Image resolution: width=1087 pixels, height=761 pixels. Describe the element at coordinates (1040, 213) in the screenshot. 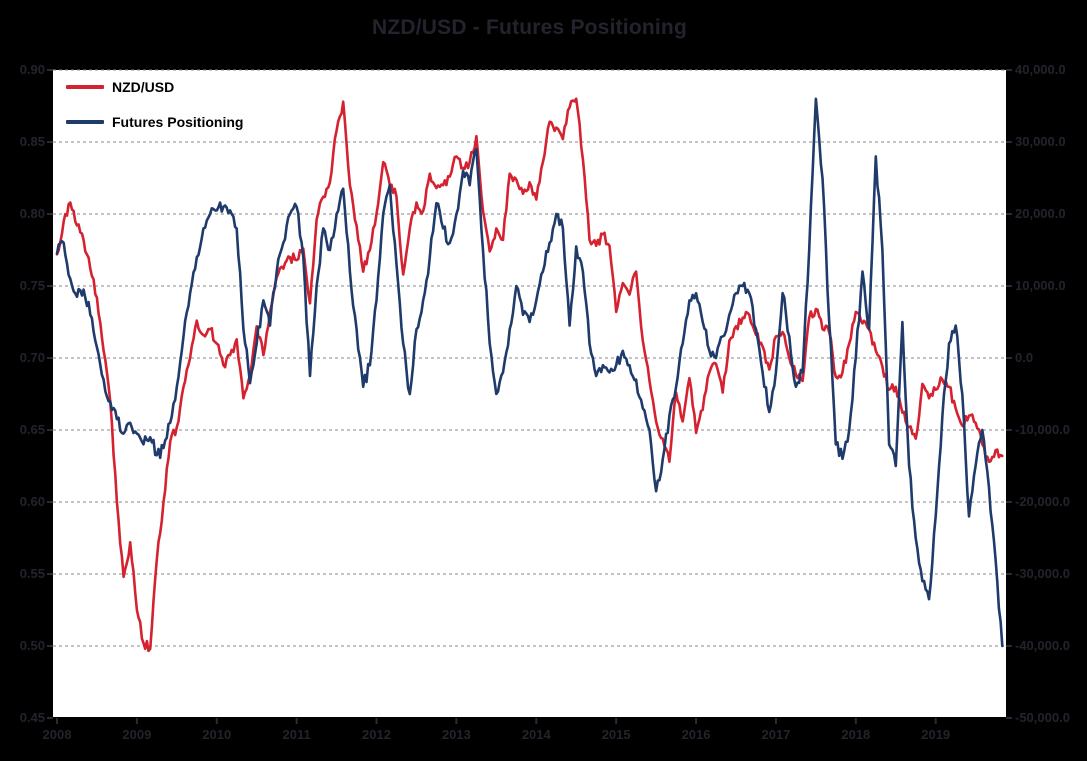

I see `right-axis-label: 20,000.0` at that location.